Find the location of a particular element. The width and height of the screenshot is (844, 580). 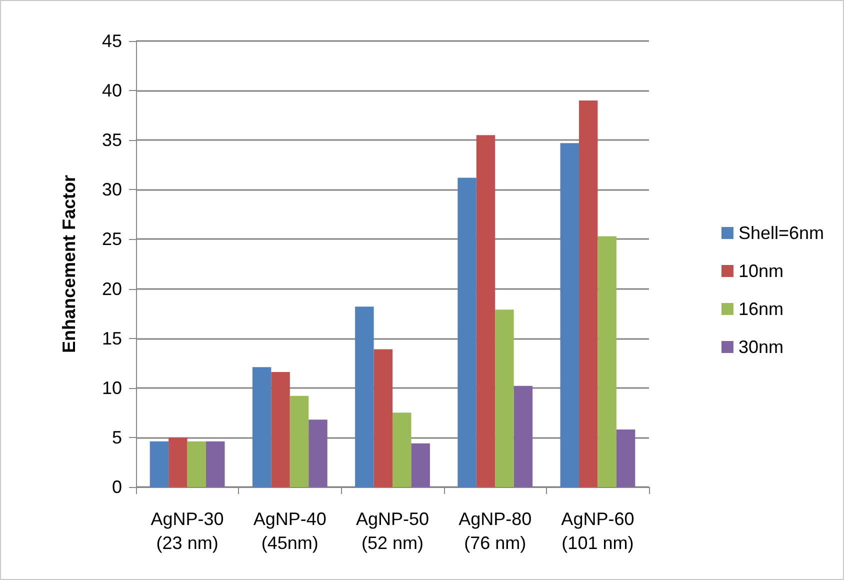

y-tick-label: 15 is located at coordinates (112, 338).